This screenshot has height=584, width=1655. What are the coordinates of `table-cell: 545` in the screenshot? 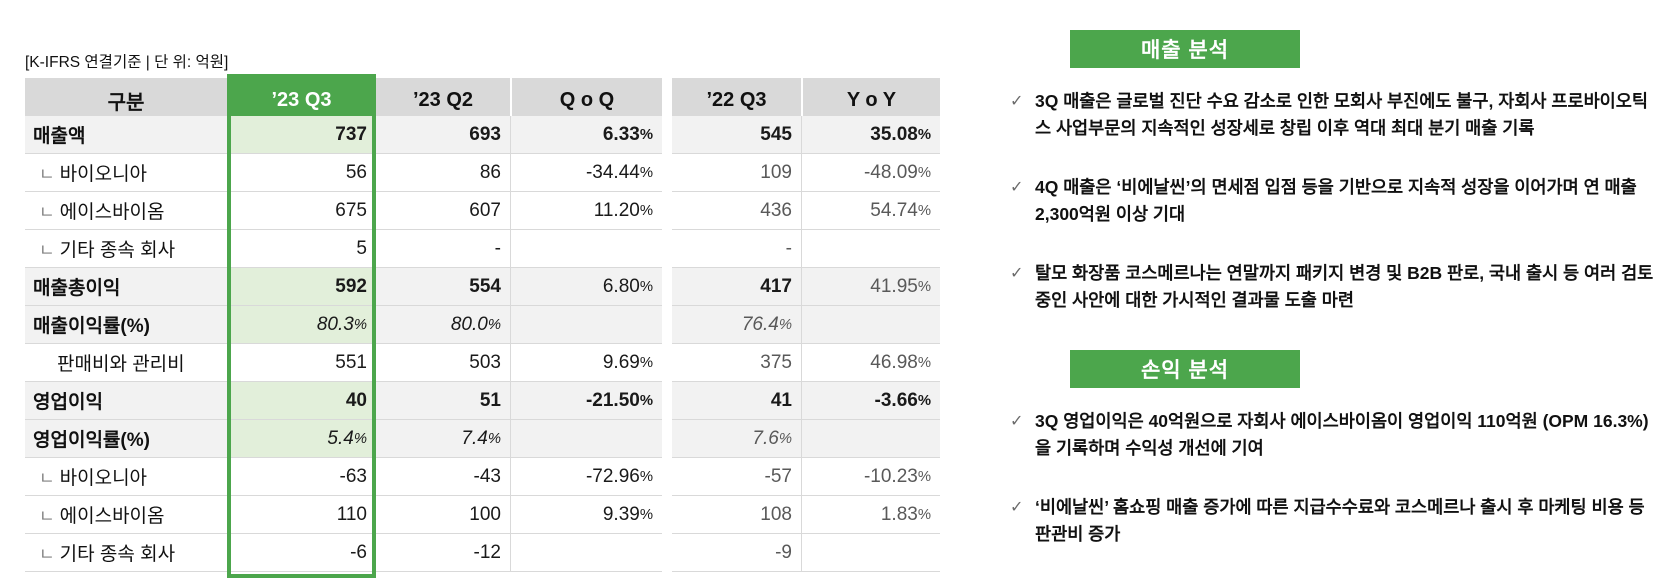 It's located at (736, 135).